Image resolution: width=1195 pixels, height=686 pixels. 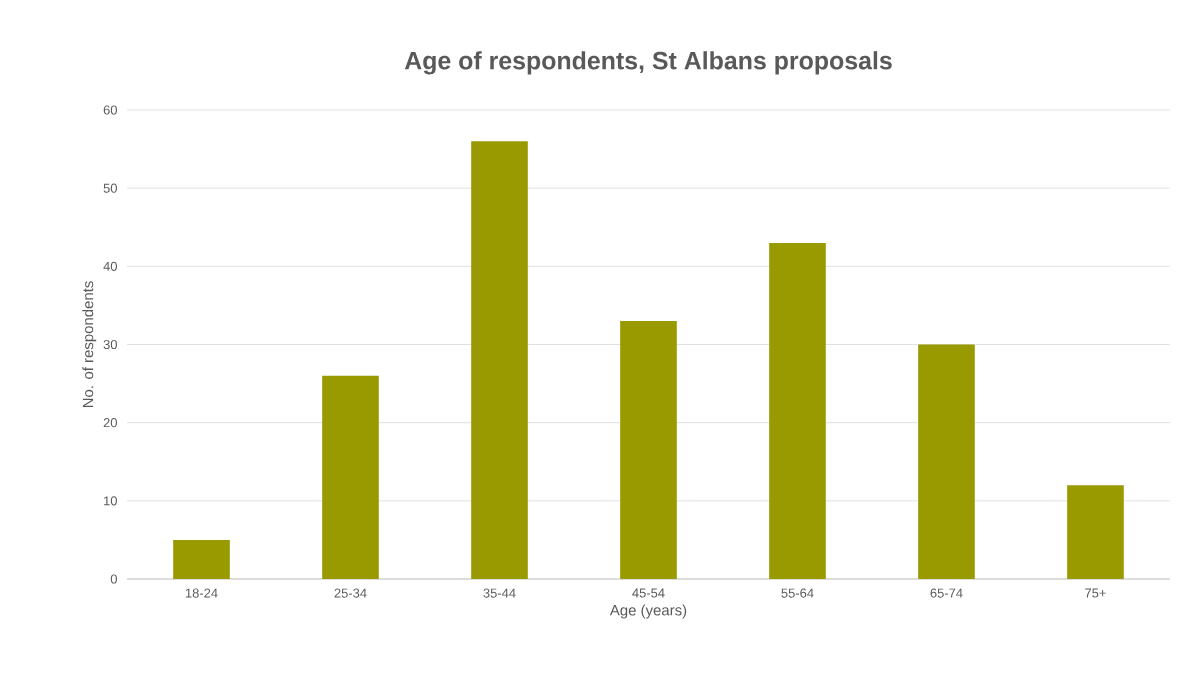 What do you see at coordinates (110, 266) in the screenshot?
I see `y-tick-label: 40` at bounding box center [110, 266].